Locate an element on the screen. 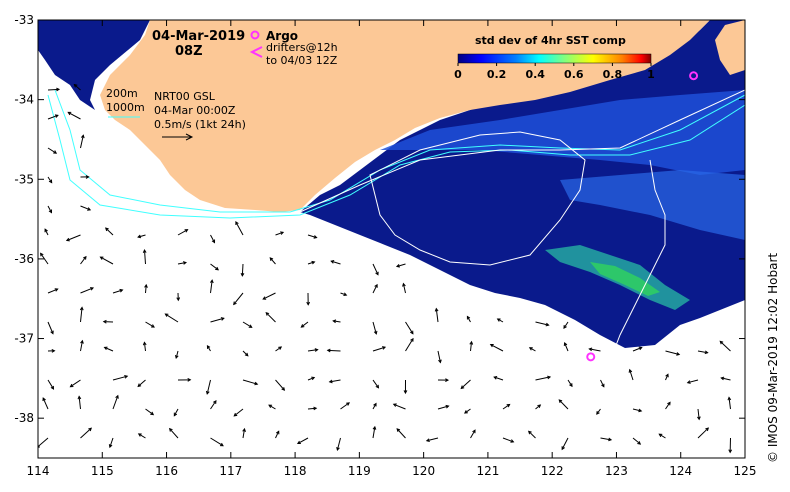 The height and width of the screenshot is (492, 790). sst-light-band is located at coordinates (562, 132).